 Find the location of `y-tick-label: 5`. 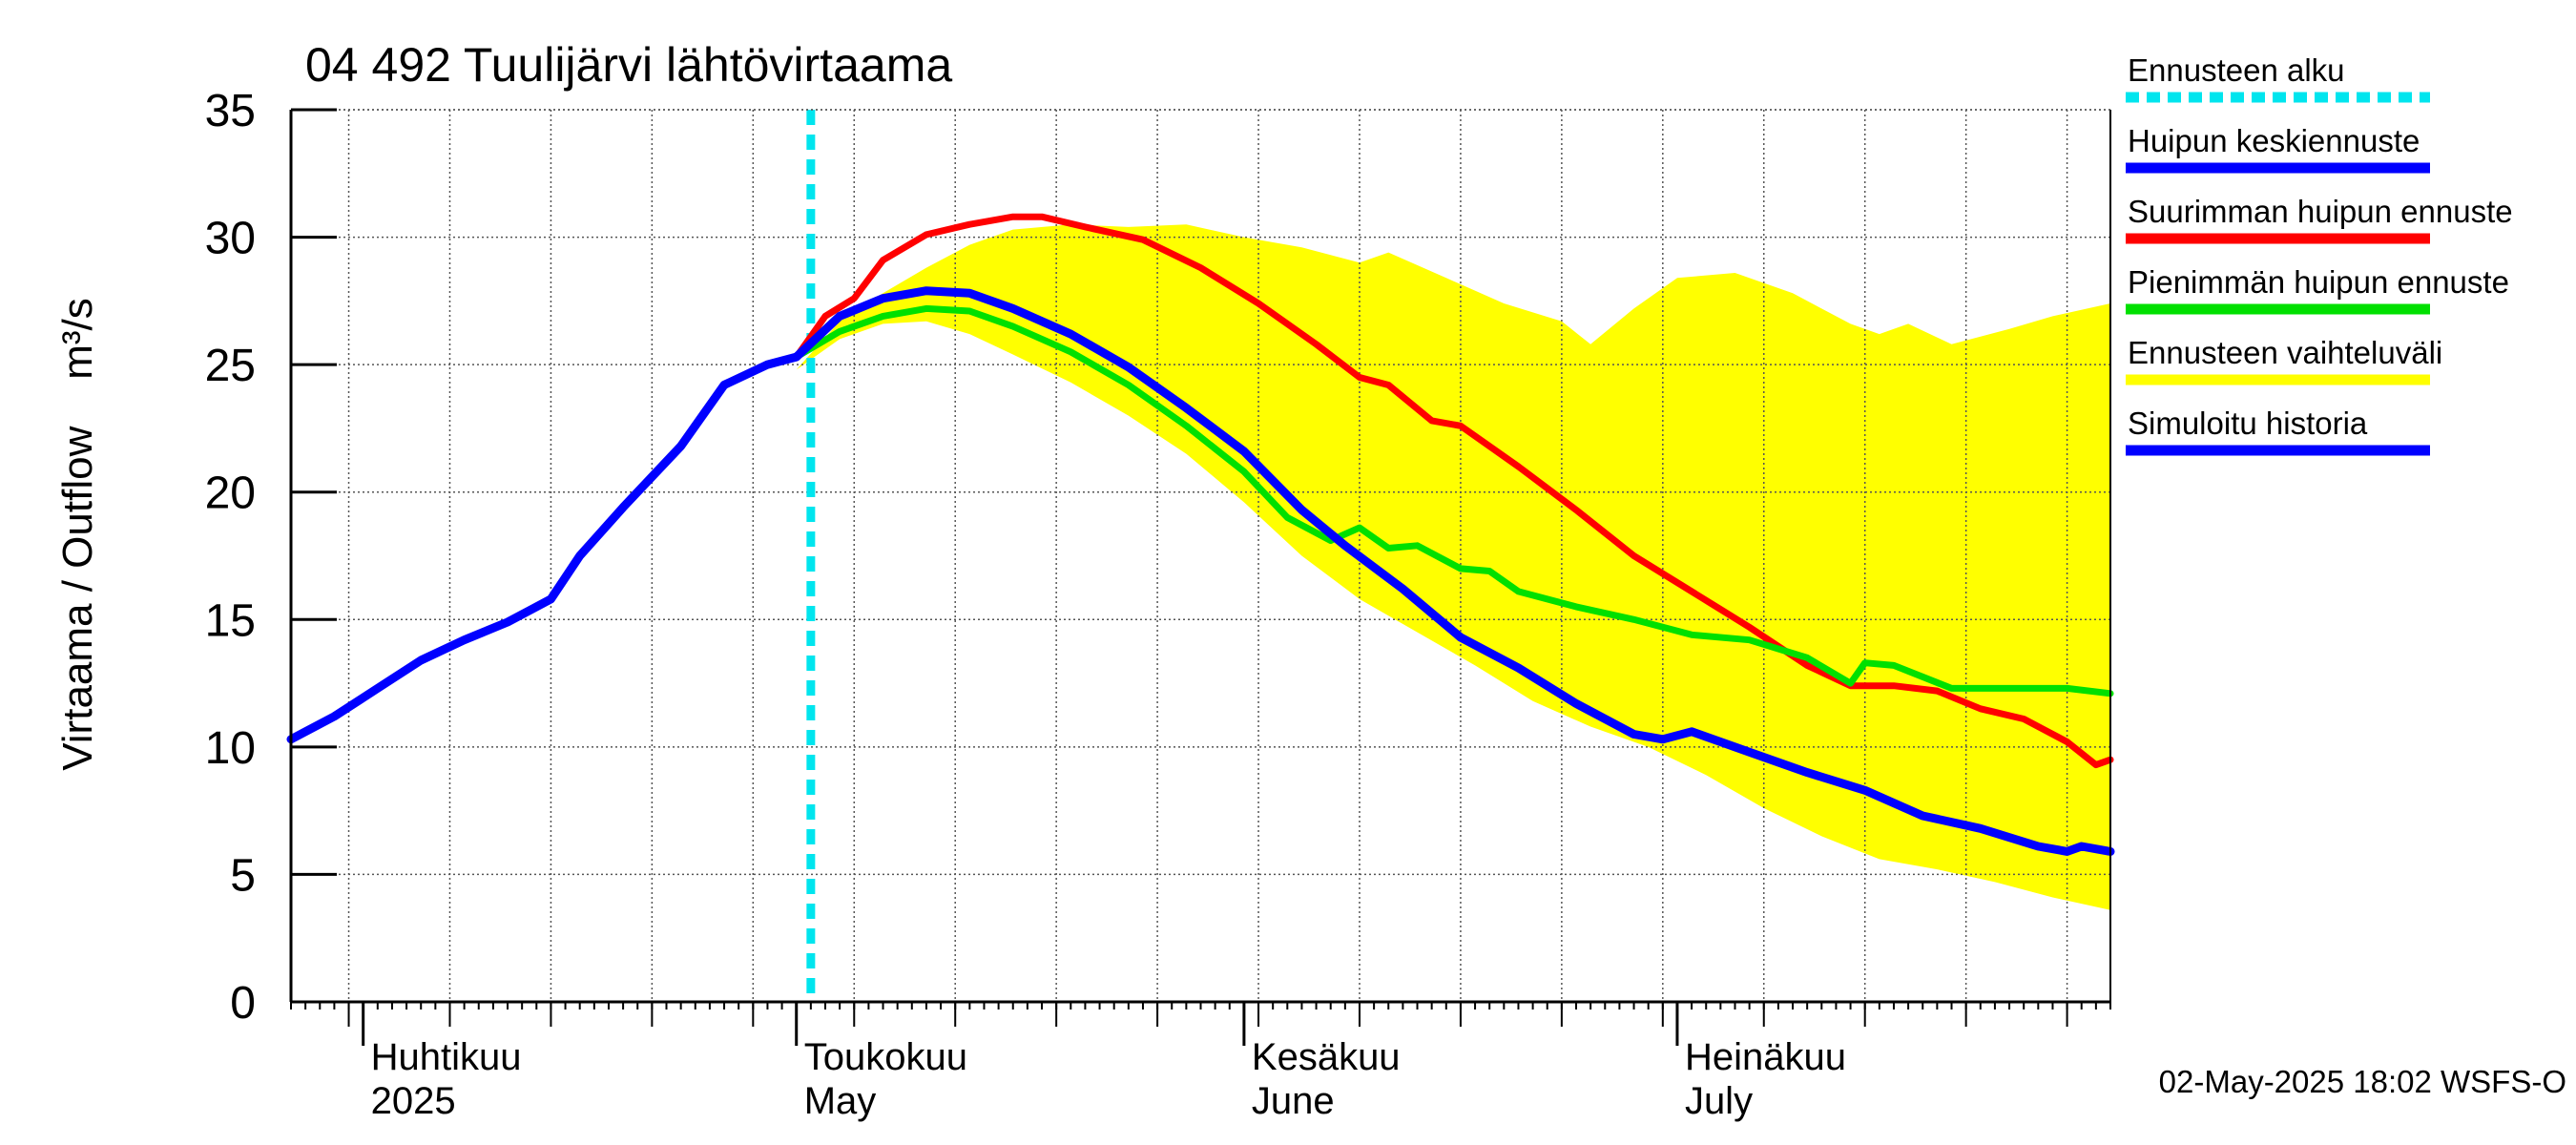

y-tick-label: 5 is located at coordinates (243, 875).